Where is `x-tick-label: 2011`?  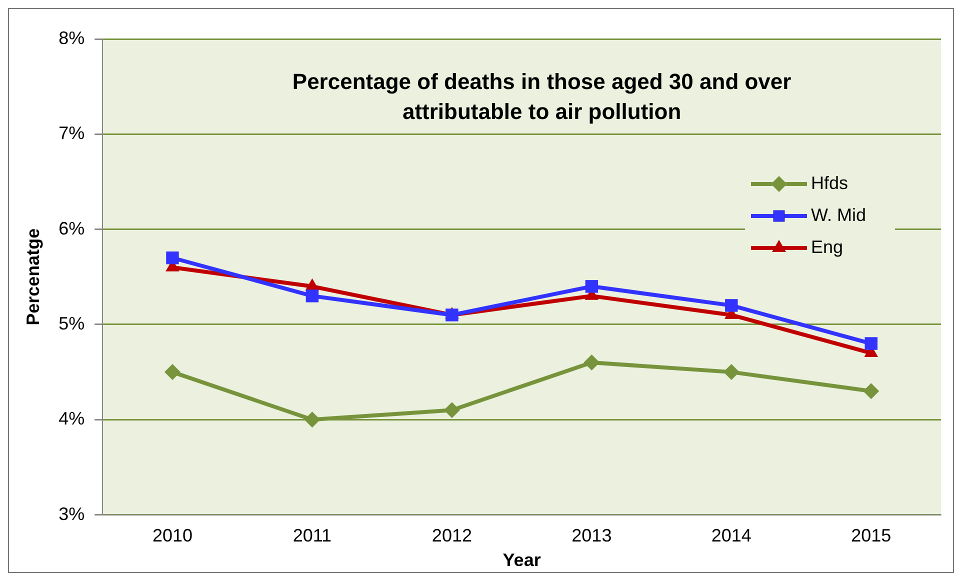
x-tick-label: 2011 is located at coordinates (312, 536).